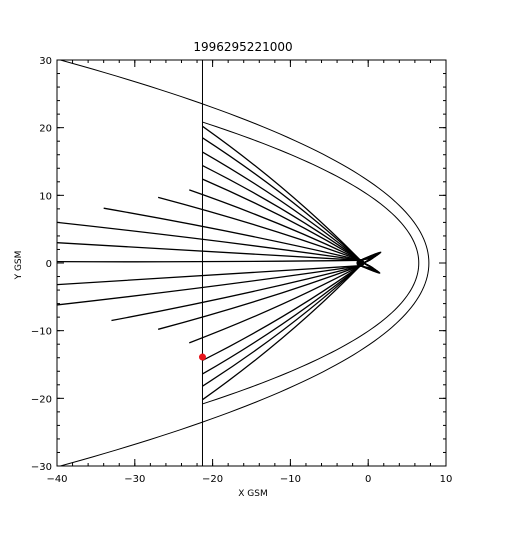 Image resolution: width=508 pixels, height=546 pixels. What do you see at coordinates (360, 263) in the screenshot?
I see `focus-cluster` at bounding box center [360, 263].